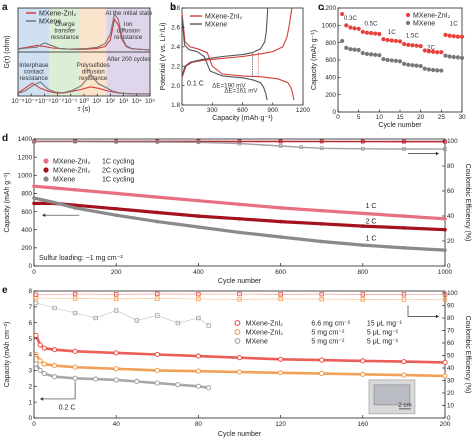  Describe the element at coordinates (240, 281) in the screenshot. I see `x-axis-label-d: Cycle number` at that location.